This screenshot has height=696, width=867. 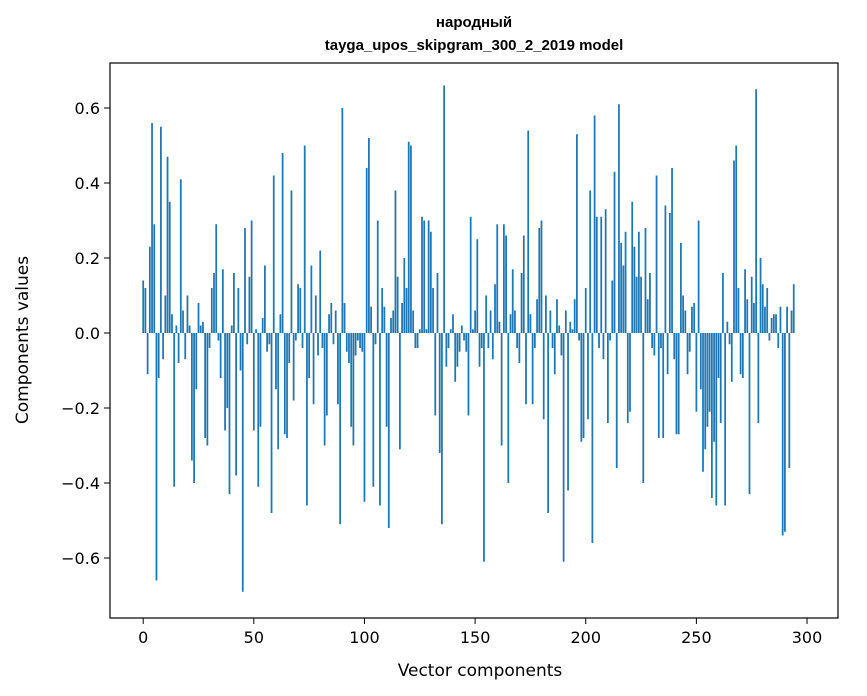 I want to click on y-axis-label: Components values, so click(x=23, y=340).